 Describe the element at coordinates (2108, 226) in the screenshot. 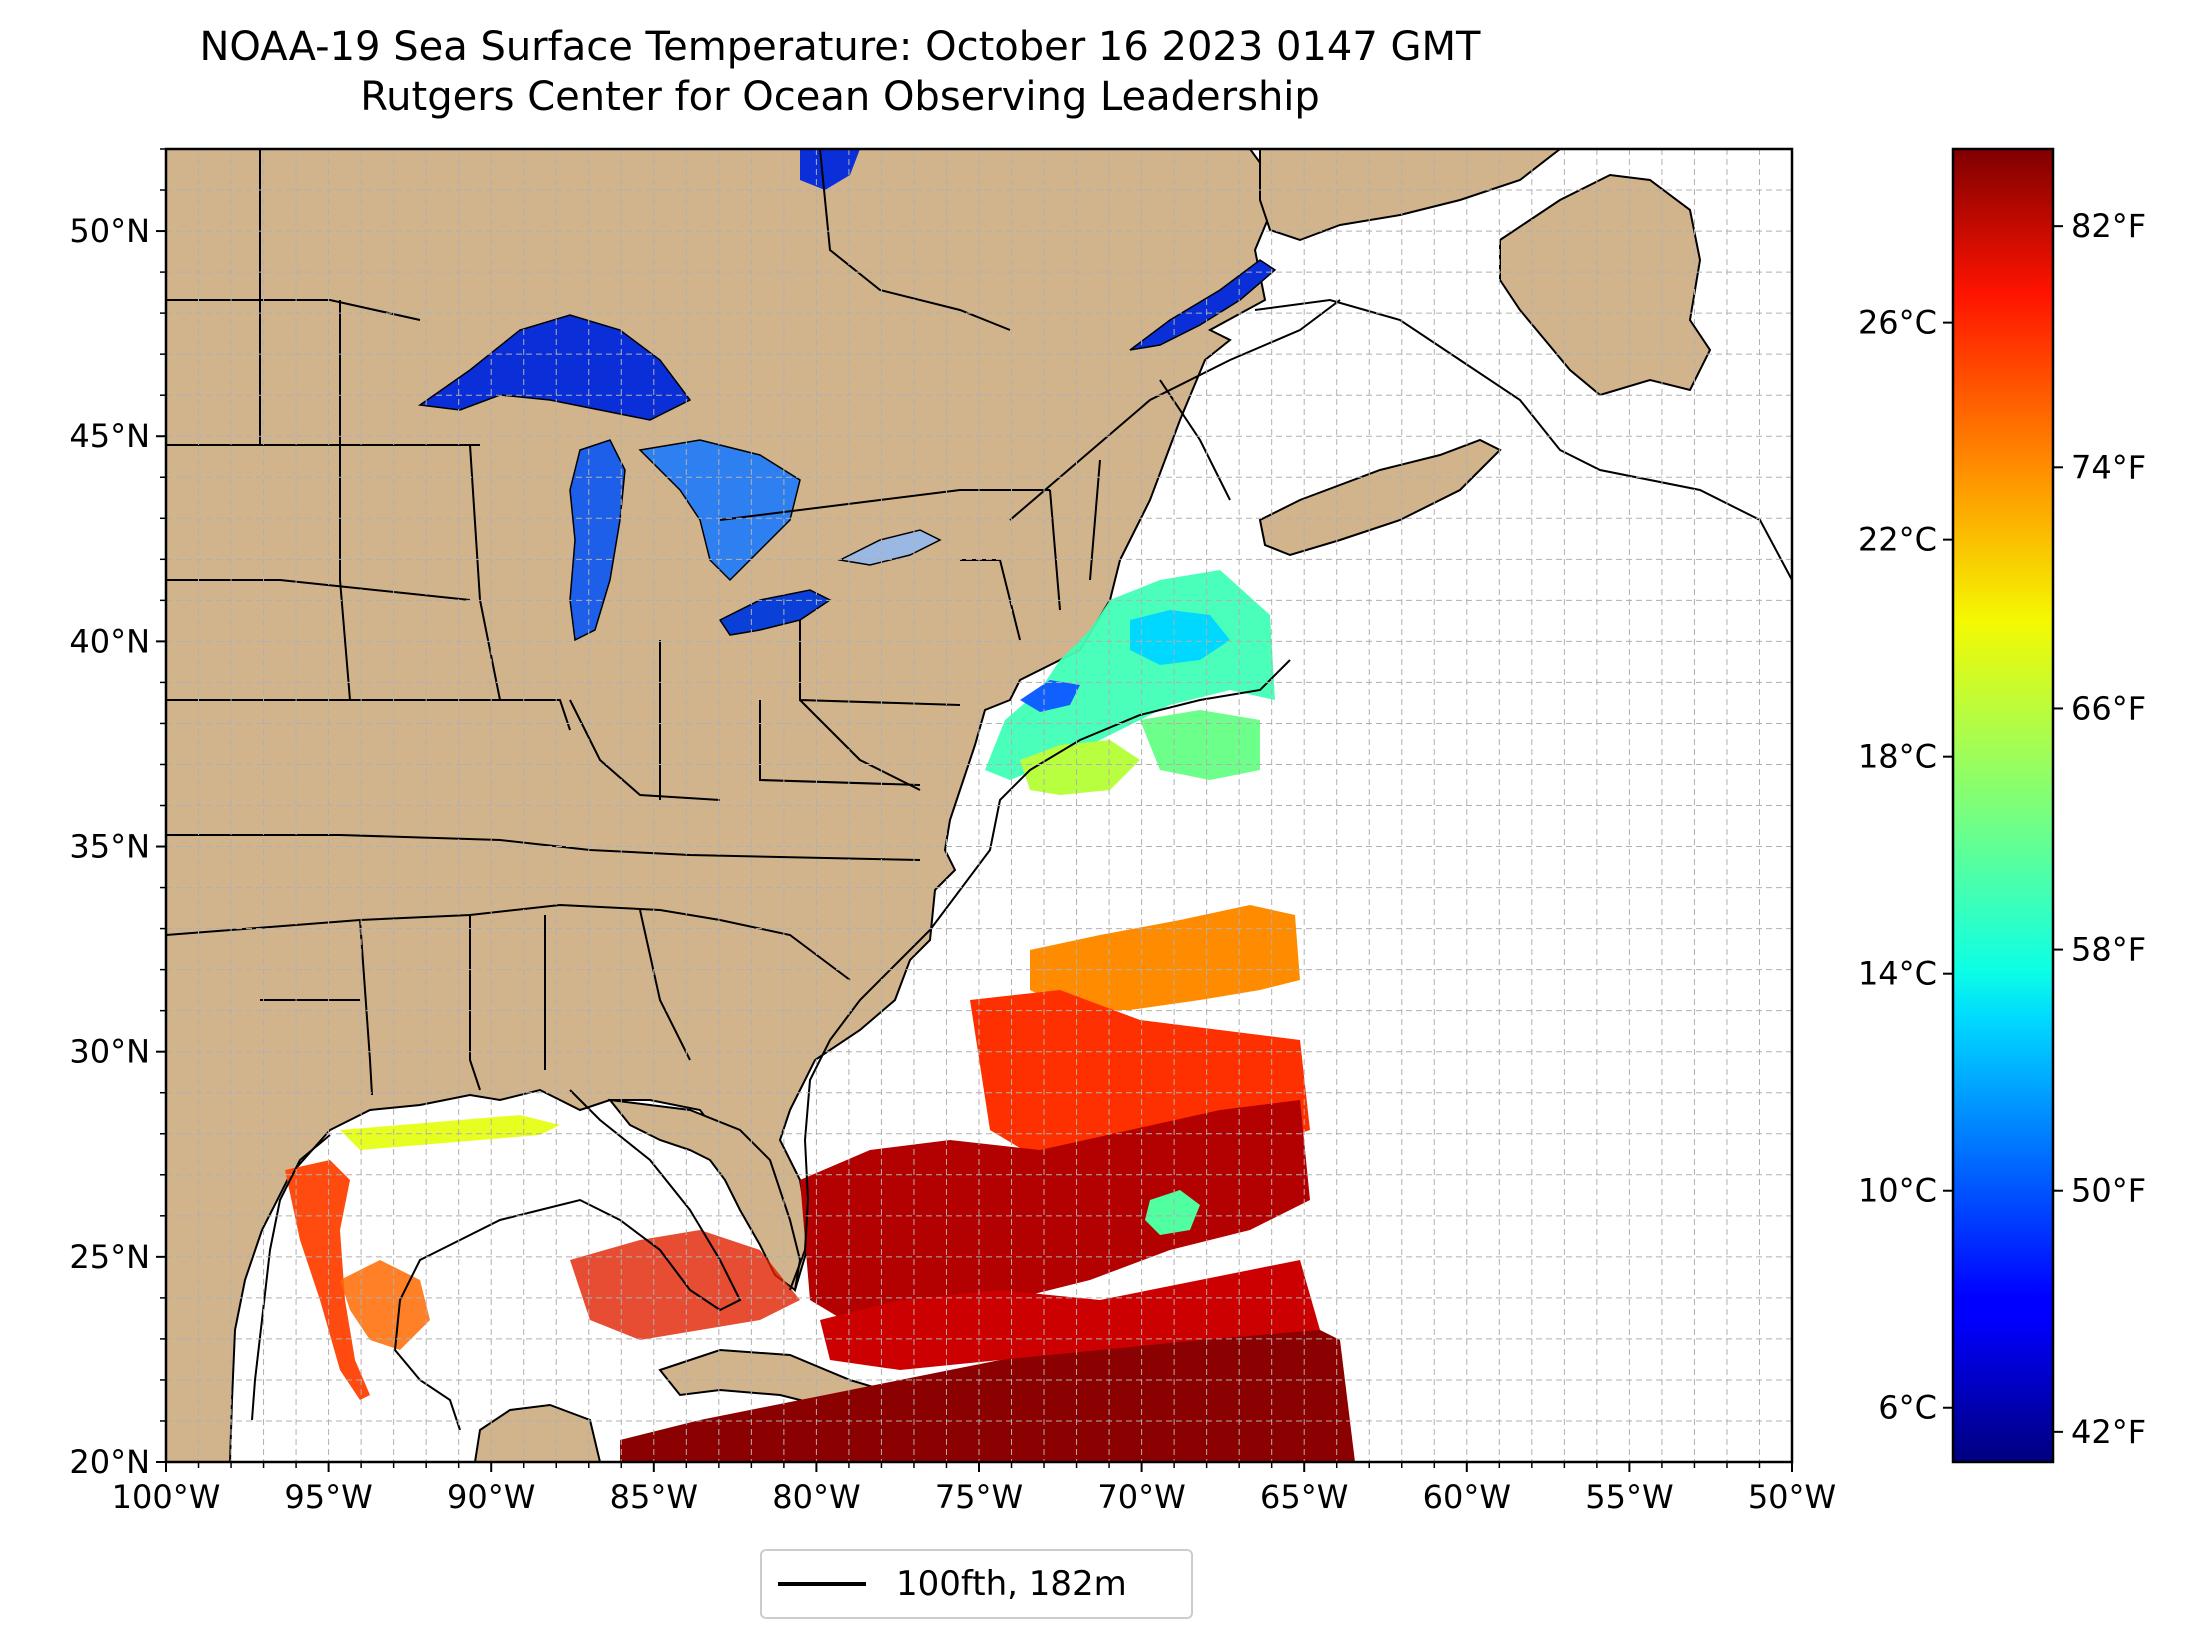

I see `fahrenheit-tick-label: 82°F` at that location.